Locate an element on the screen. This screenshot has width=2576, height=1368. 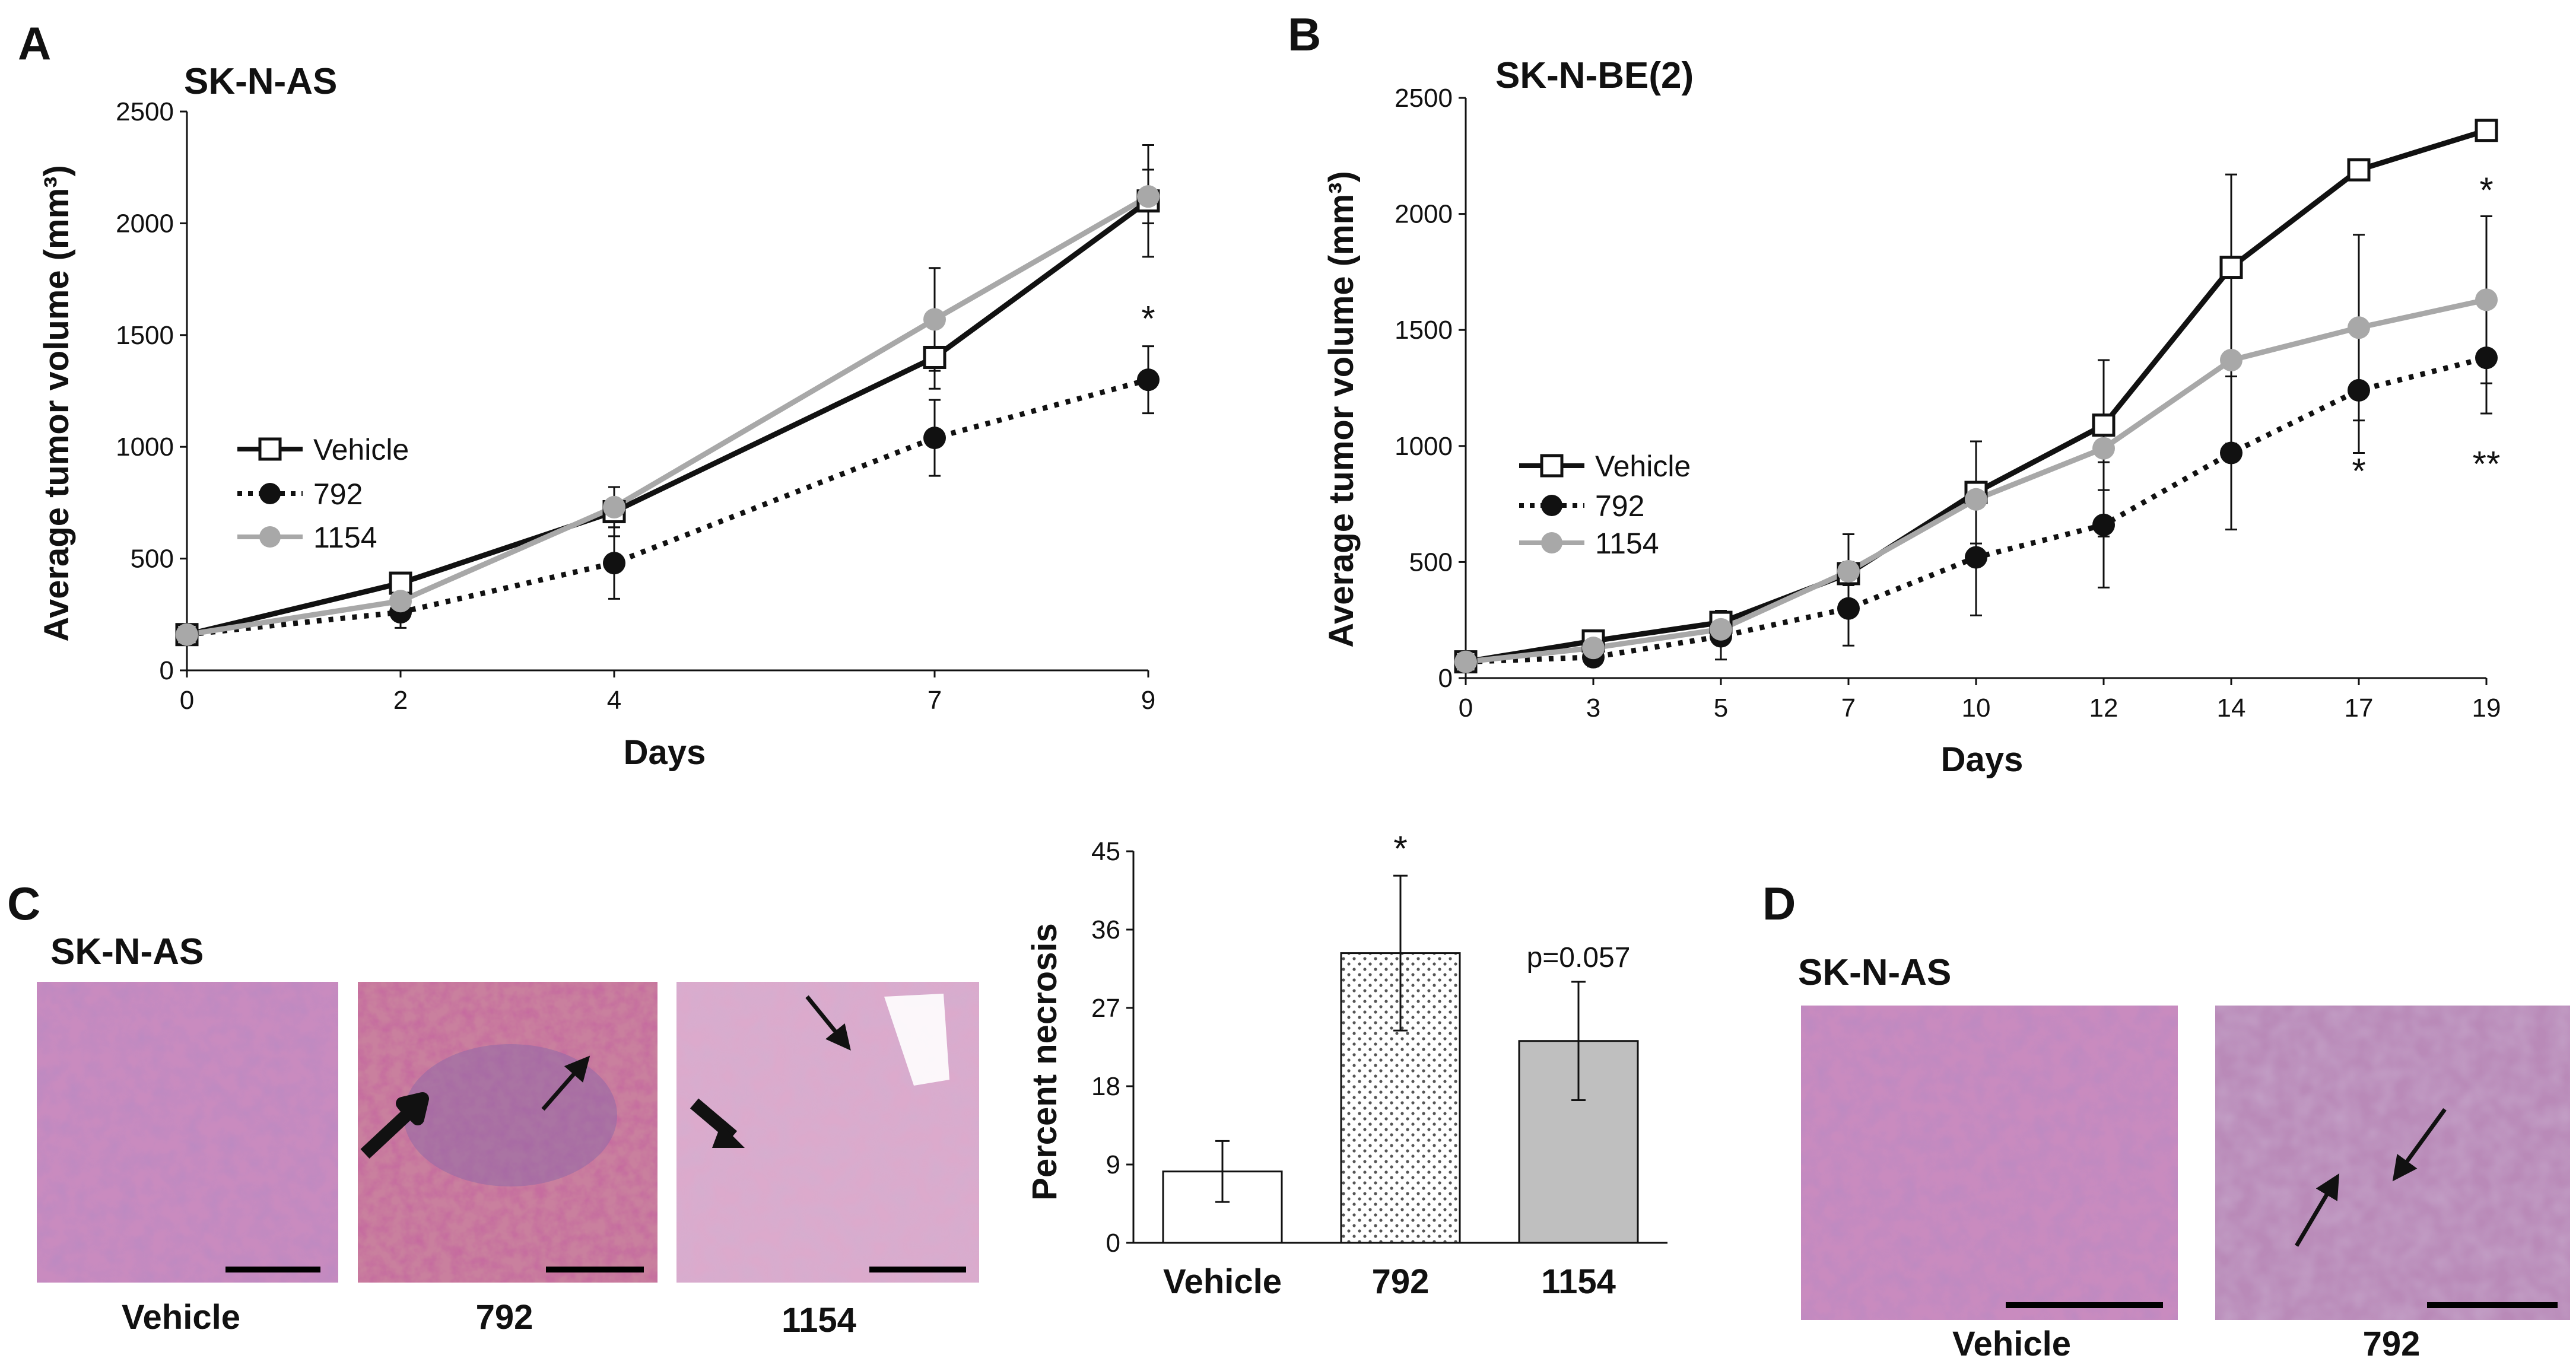
y-tick-label: 1500 is located at coordinates (145, 335).